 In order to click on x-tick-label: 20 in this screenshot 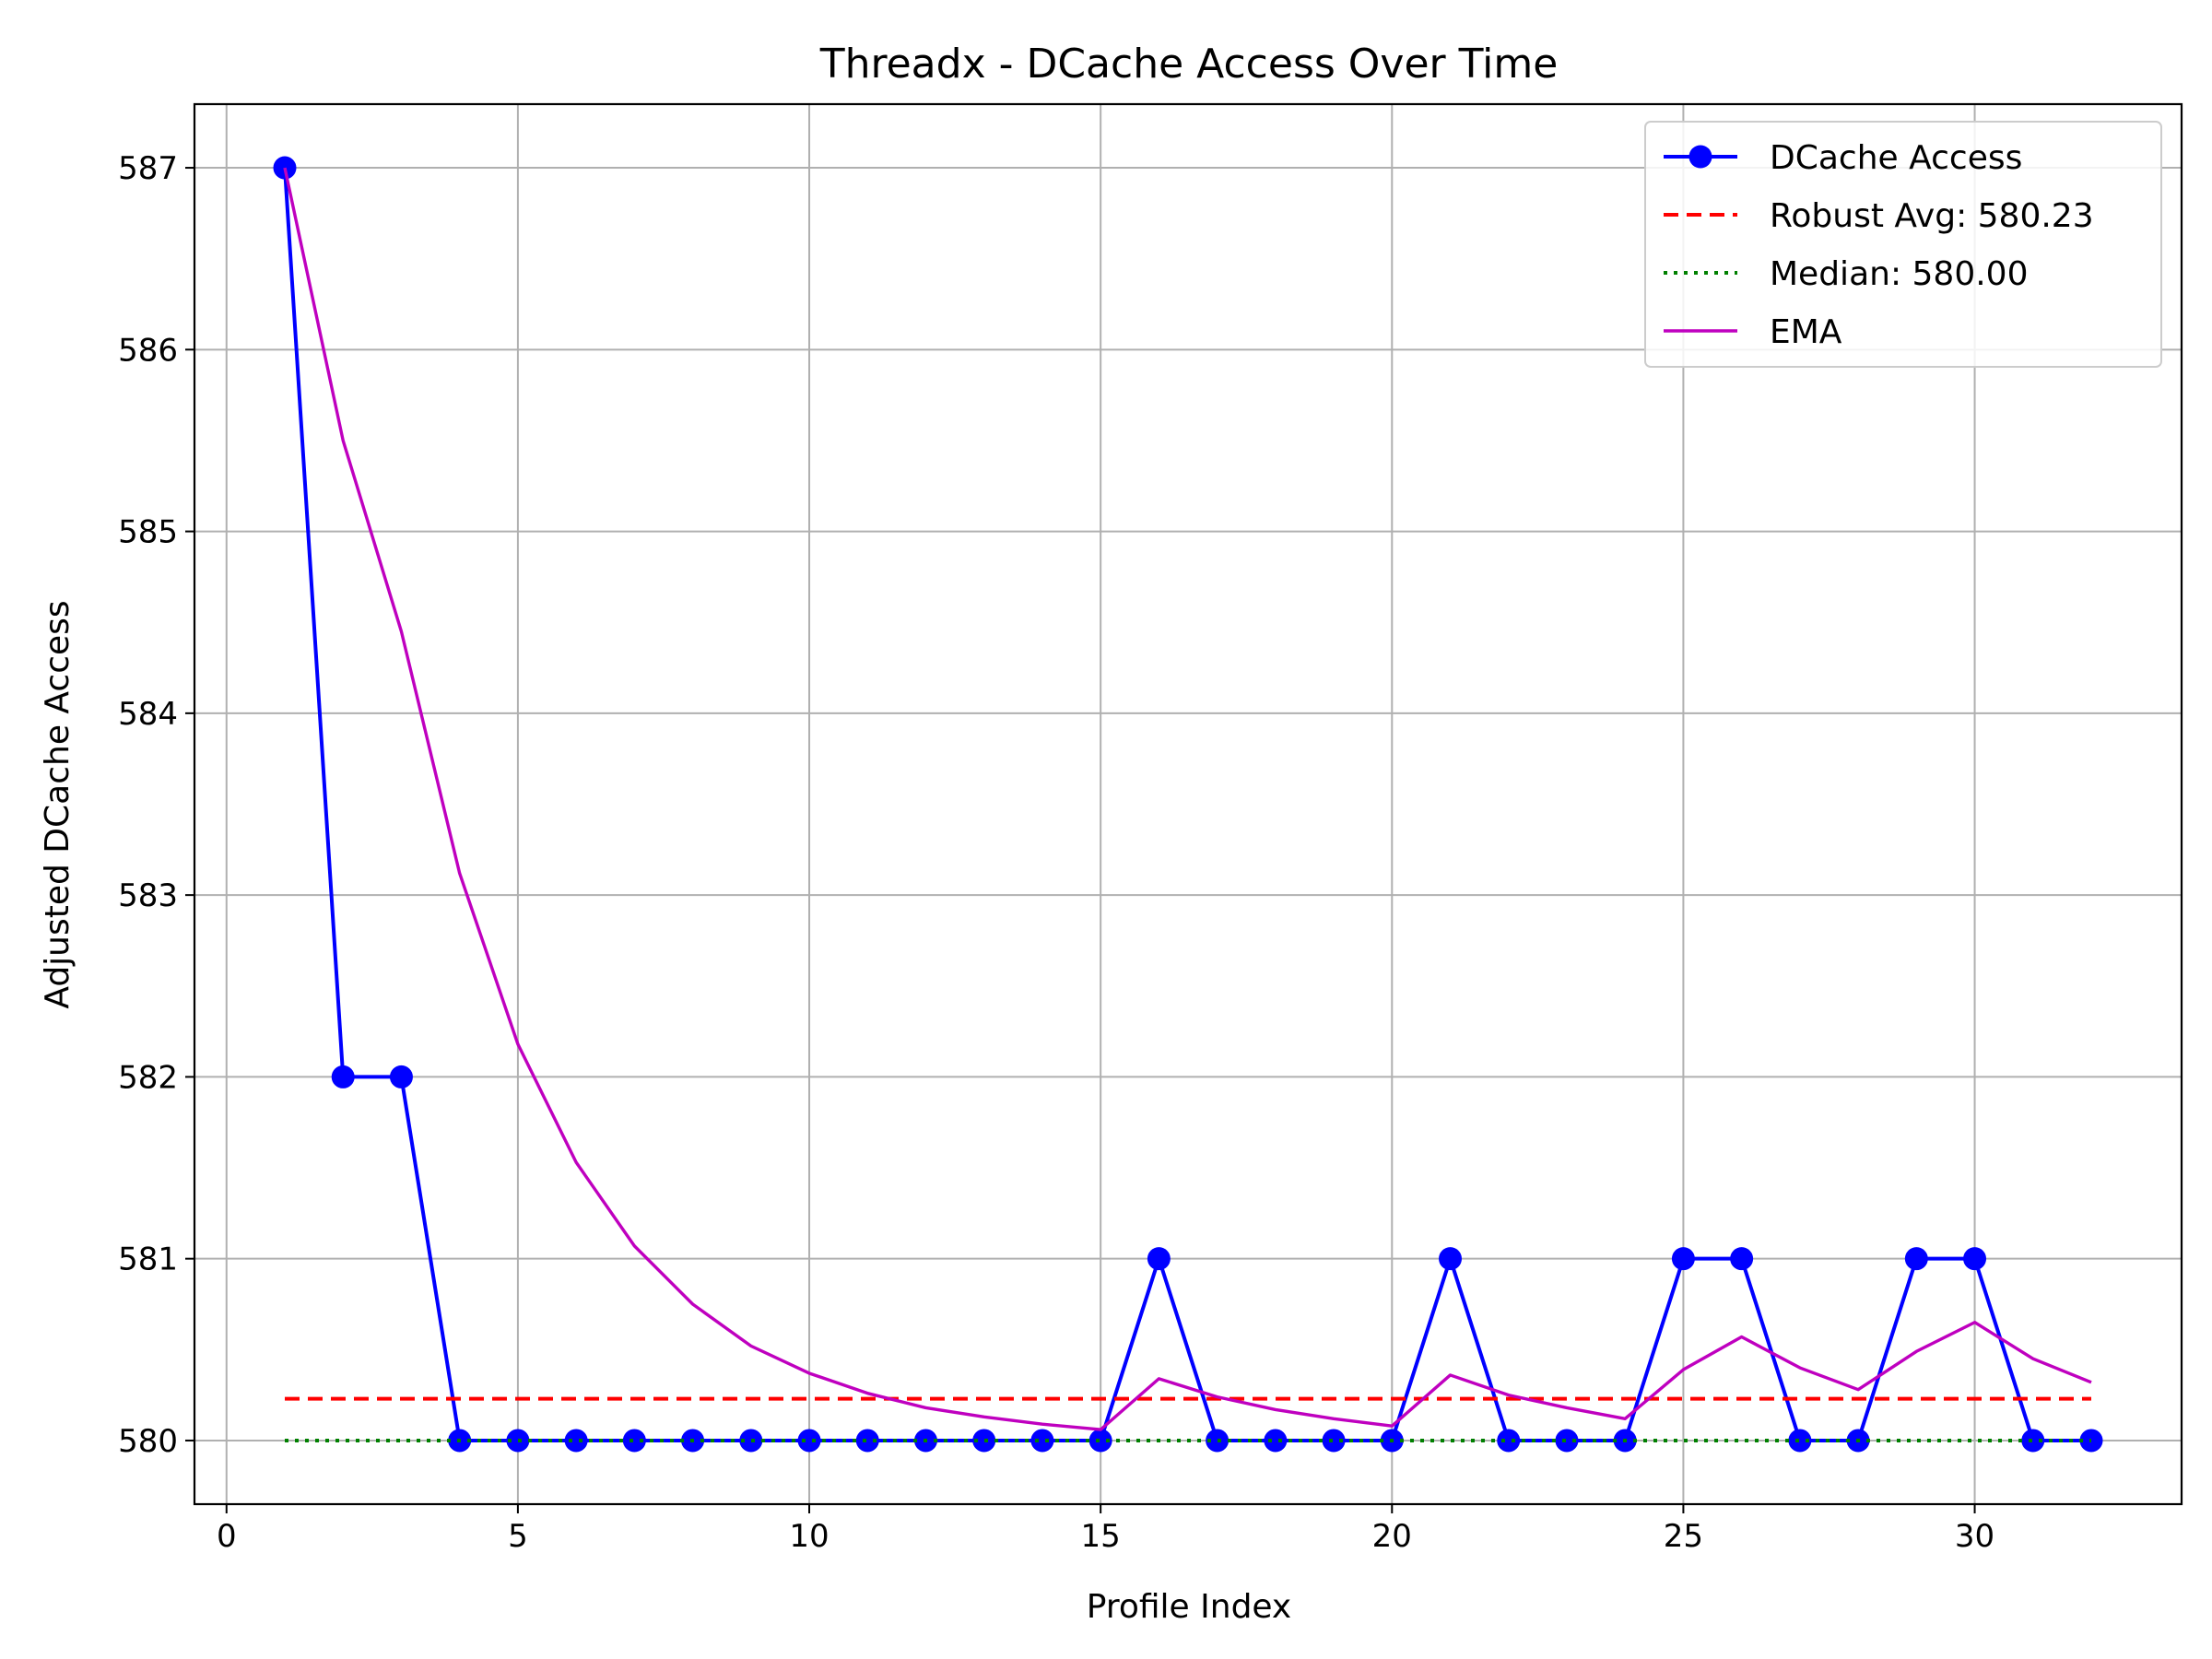, I will do `click(1392, 1536)`.